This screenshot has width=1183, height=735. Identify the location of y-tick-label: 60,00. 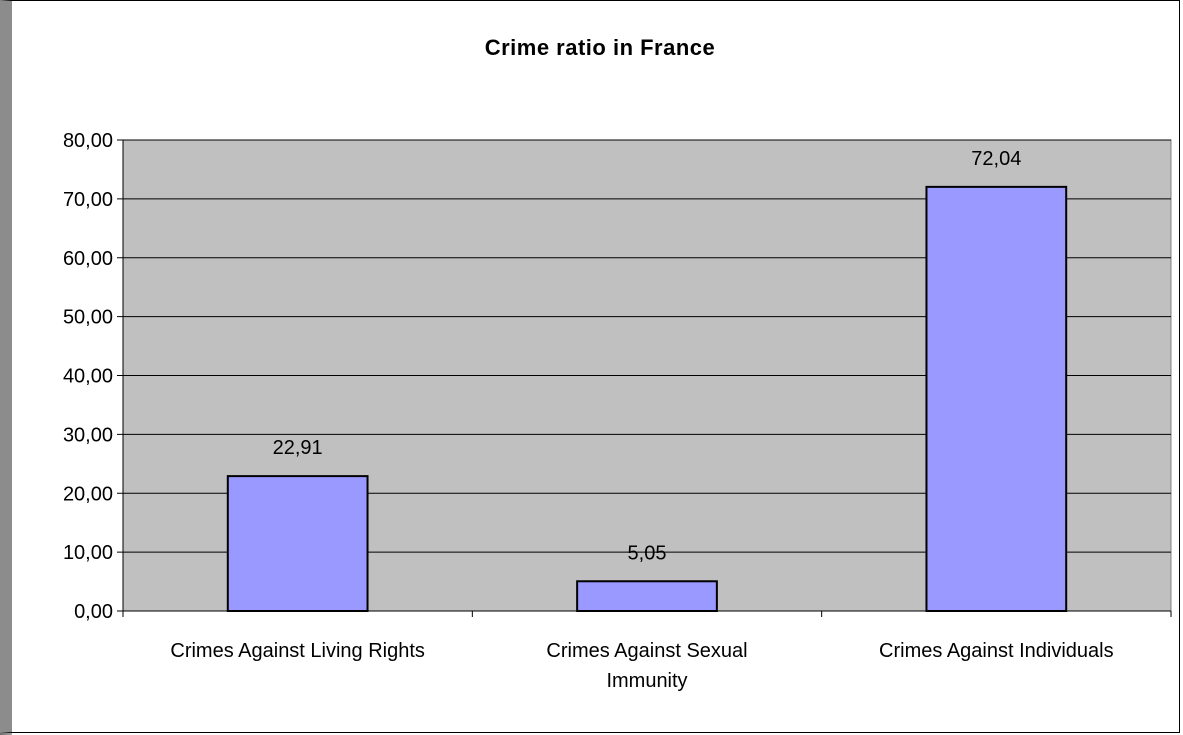
(88, 259).